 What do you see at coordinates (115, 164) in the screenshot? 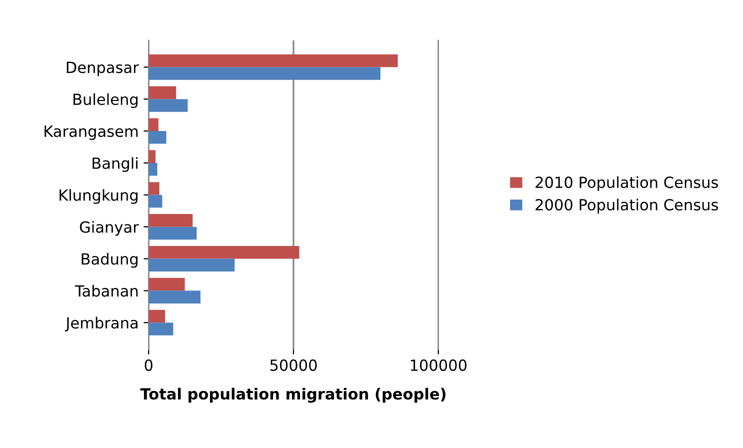
I see `y-tick-label: Bangli` at bounding box center [115, 164].